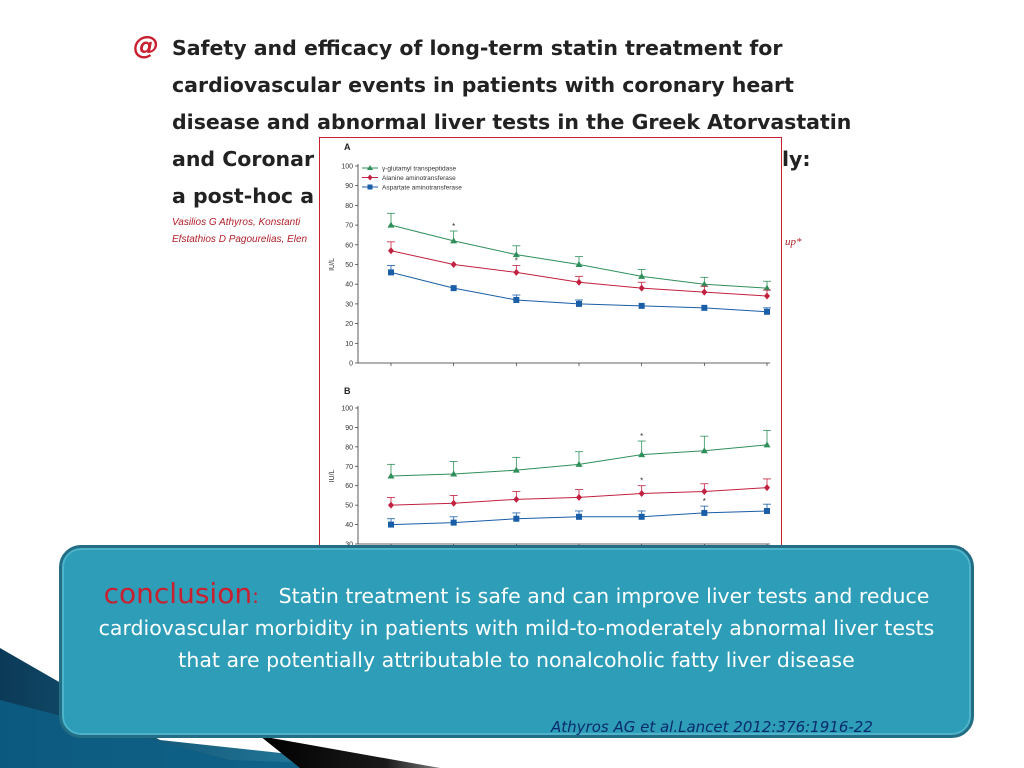 The height and width of the screenshot is (768, 1024). I want to click on y-tick-label: 30, so click(349, 304).